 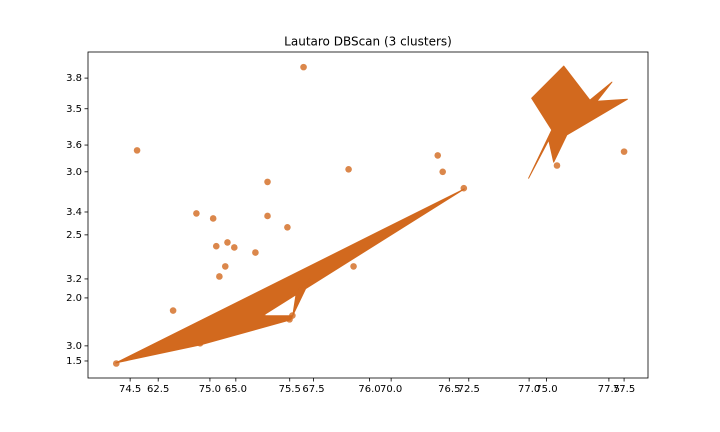 I want to click on x-tick-label: 70.0, so click(x=391, y=389).